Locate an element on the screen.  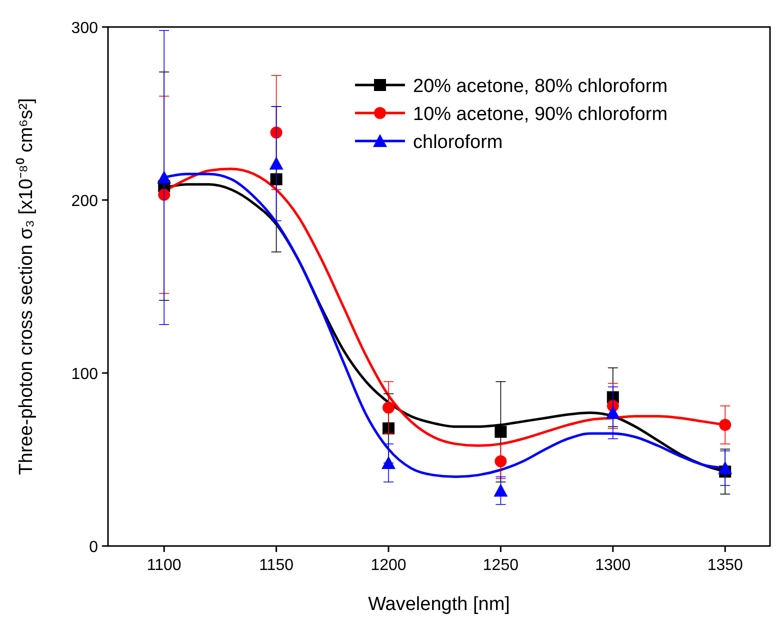
x-tick-label: 1100 is located at coordinates (164, 565).